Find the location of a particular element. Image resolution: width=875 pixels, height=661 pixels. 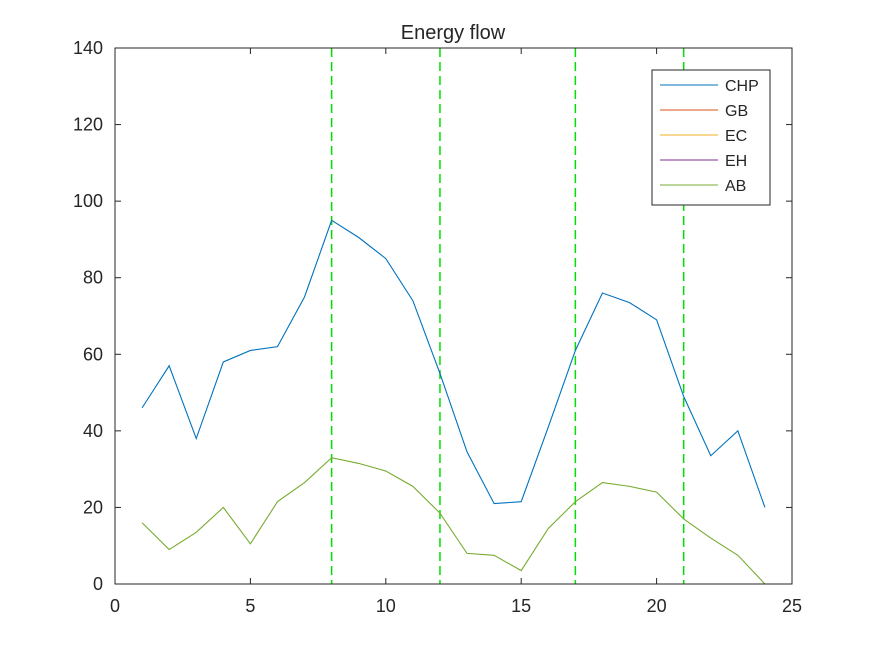

y-tick-label: 140 is located at coordinates (88, 48).